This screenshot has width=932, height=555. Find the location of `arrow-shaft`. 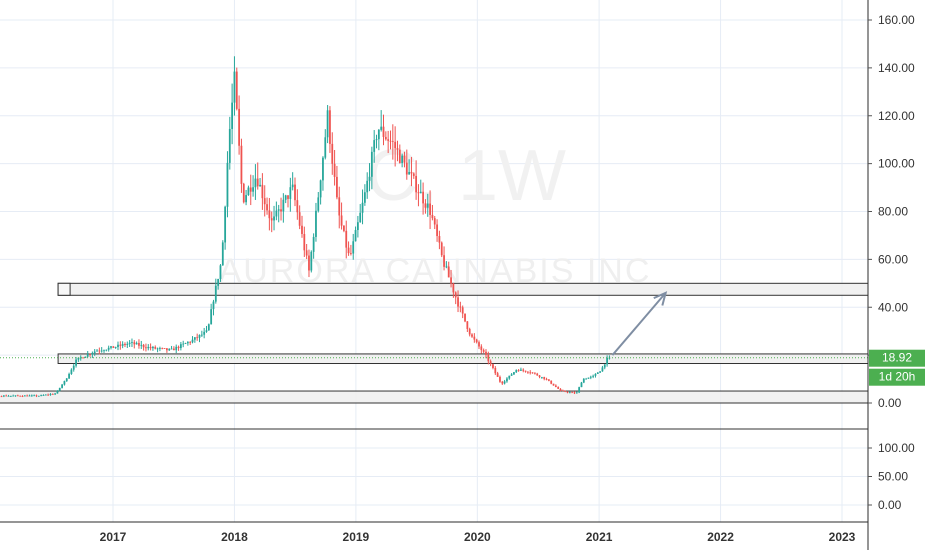

arrow-shaft is located at coordinates (639, 324).